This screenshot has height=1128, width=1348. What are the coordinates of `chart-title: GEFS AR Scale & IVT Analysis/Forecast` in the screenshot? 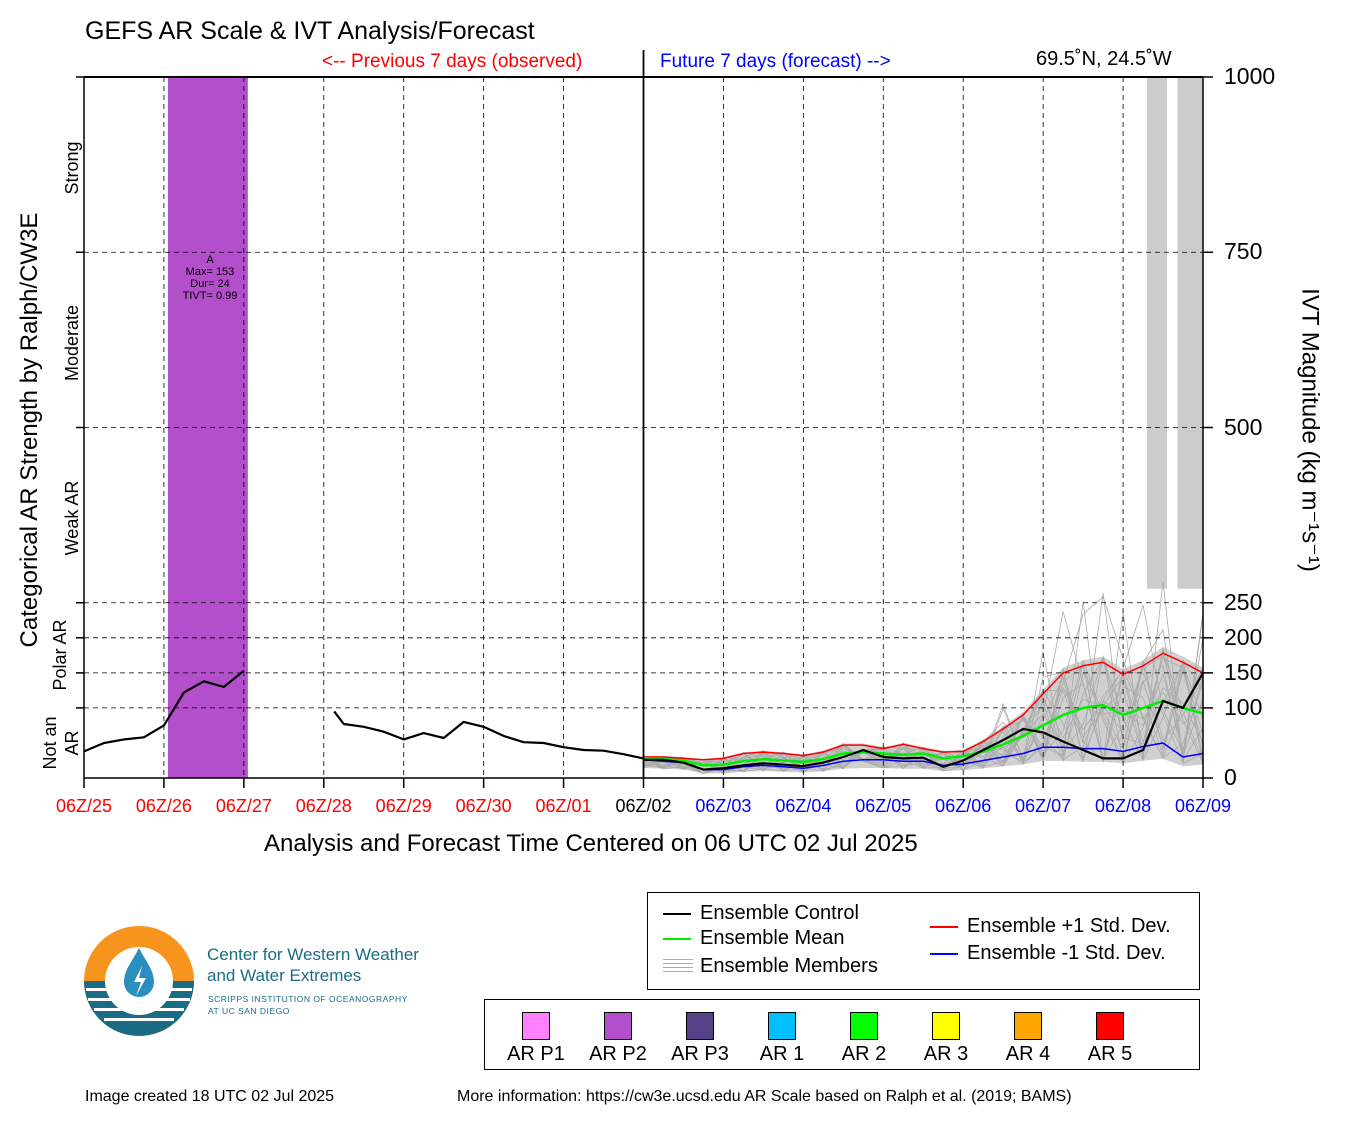 It's located at (310, 31).